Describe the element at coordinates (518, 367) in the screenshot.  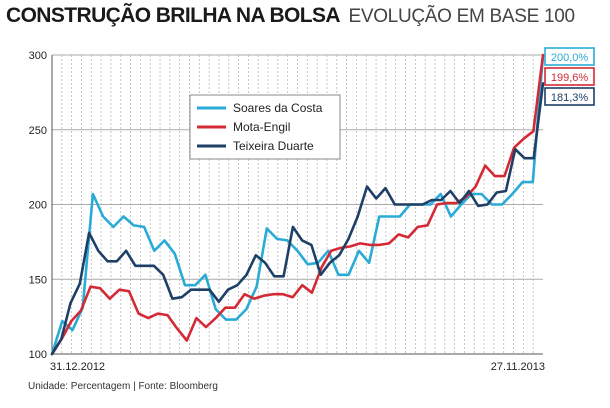
I see `x-end-label: 27.11.2013` at that location.